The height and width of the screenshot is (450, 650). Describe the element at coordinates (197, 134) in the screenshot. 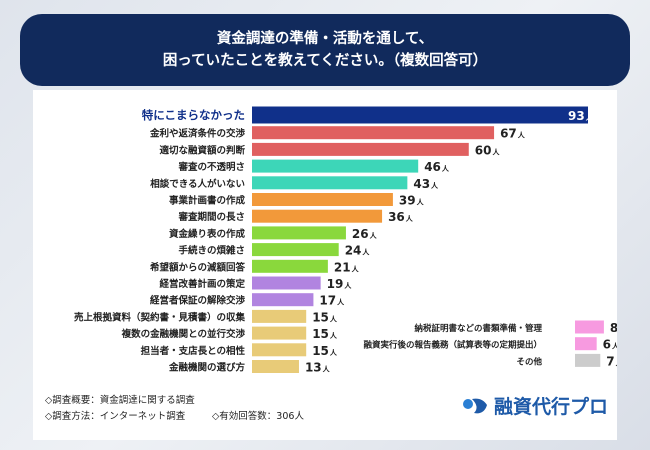

I see `category-label: 金利や返済条件の交渉` at that location.